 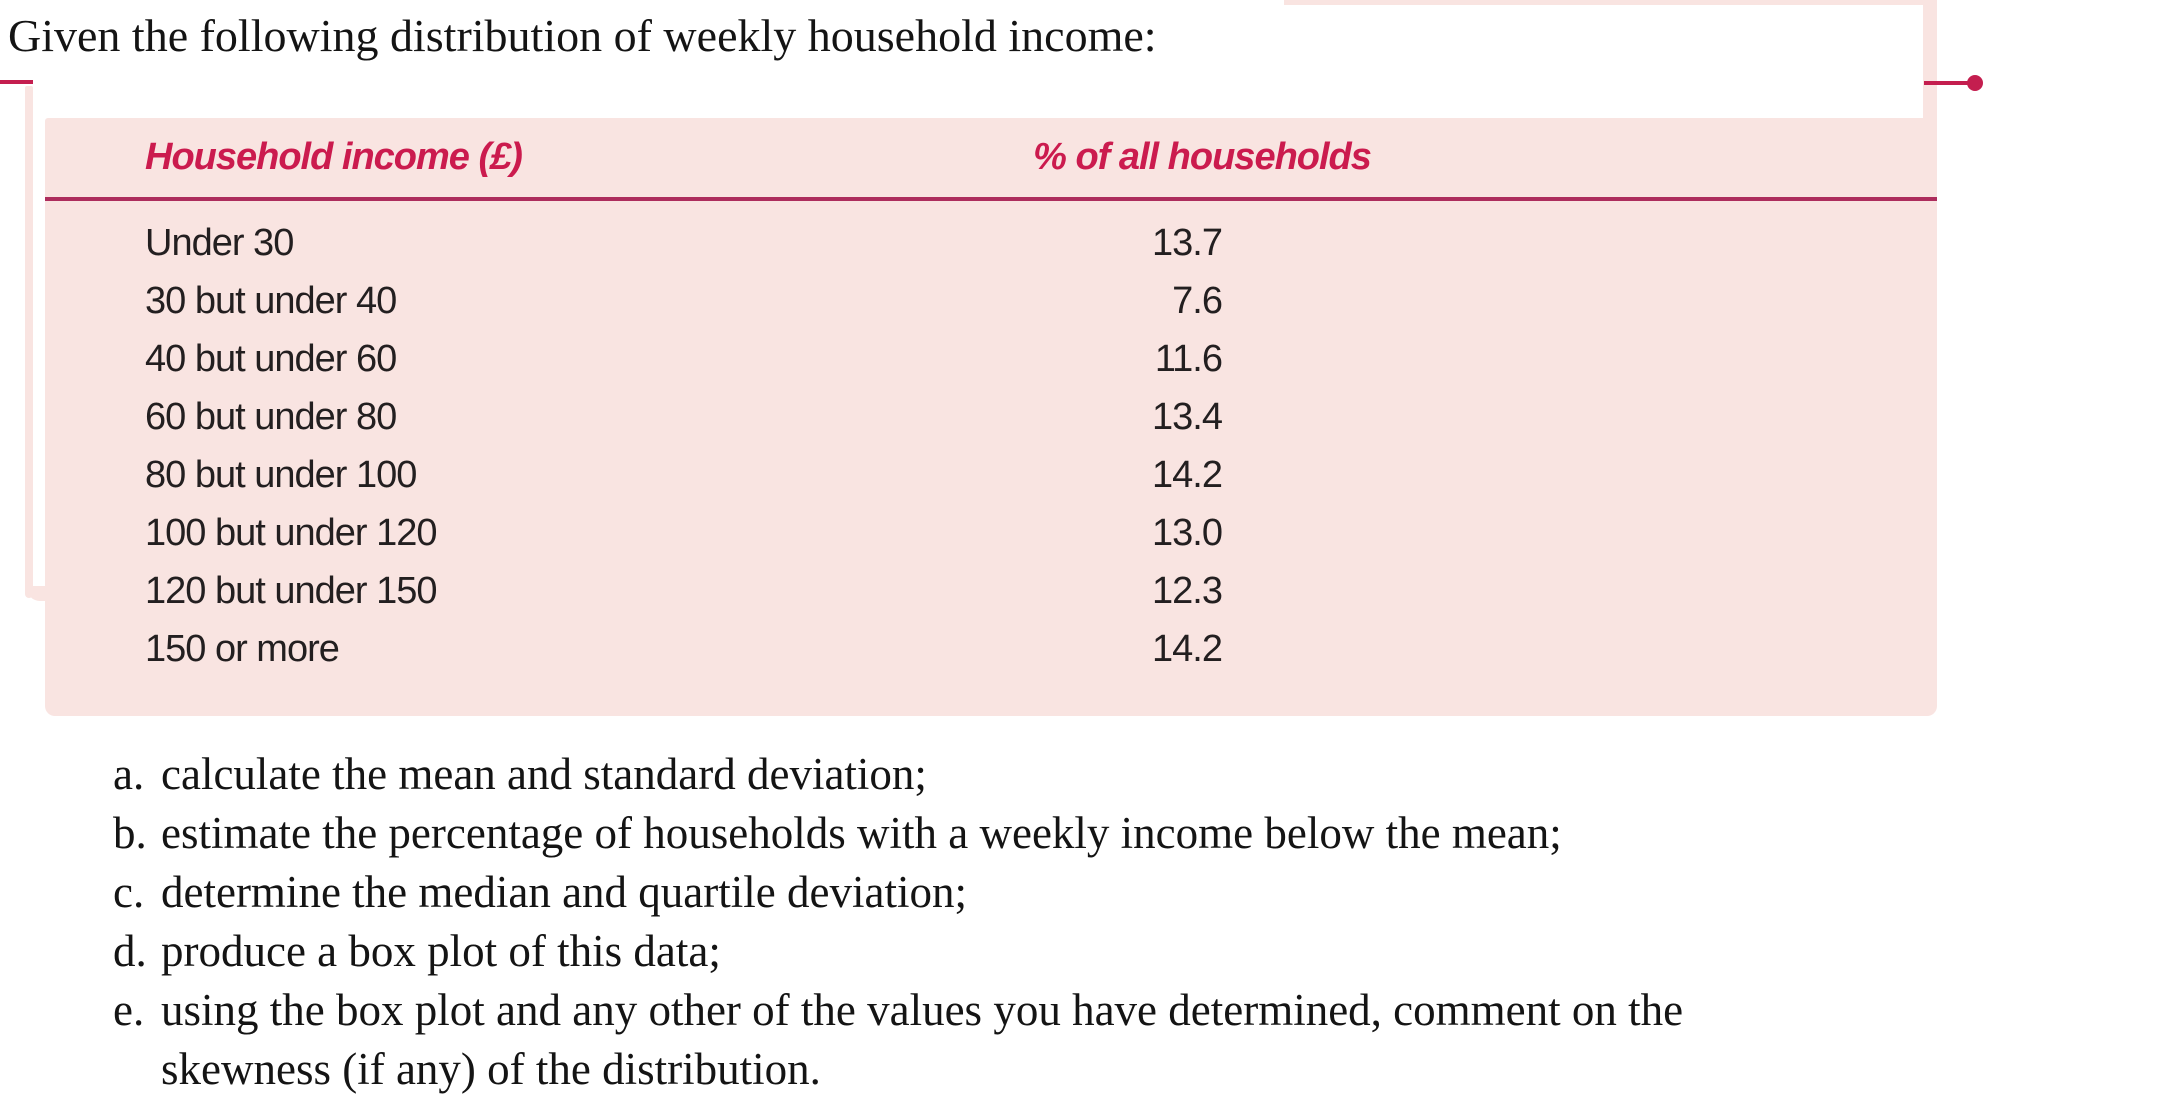 What do you see at coordinates (991, 157) in the screenshot?
I see `table-header-row: Household income (£) % of all households` at bounding box center [991, 157].